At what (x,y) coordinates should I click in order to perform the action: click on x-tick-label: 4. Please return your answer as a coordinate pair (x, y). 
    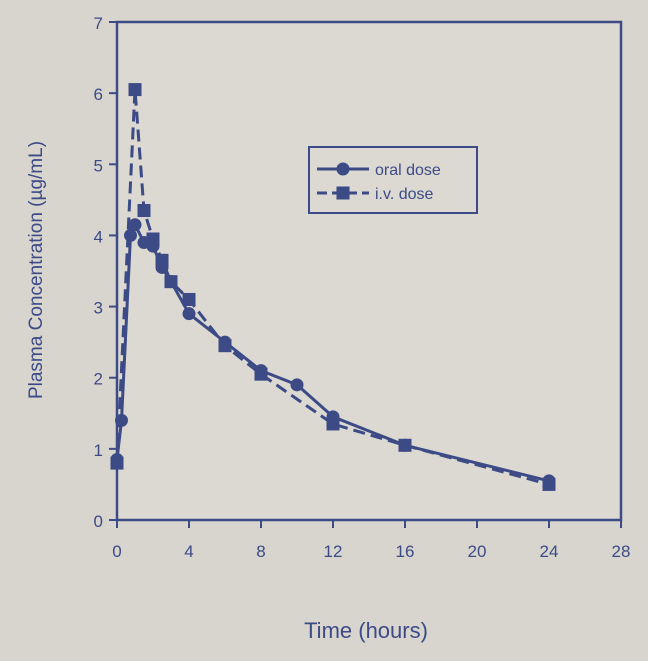
    Looking at the image, I should click on (188, 551).